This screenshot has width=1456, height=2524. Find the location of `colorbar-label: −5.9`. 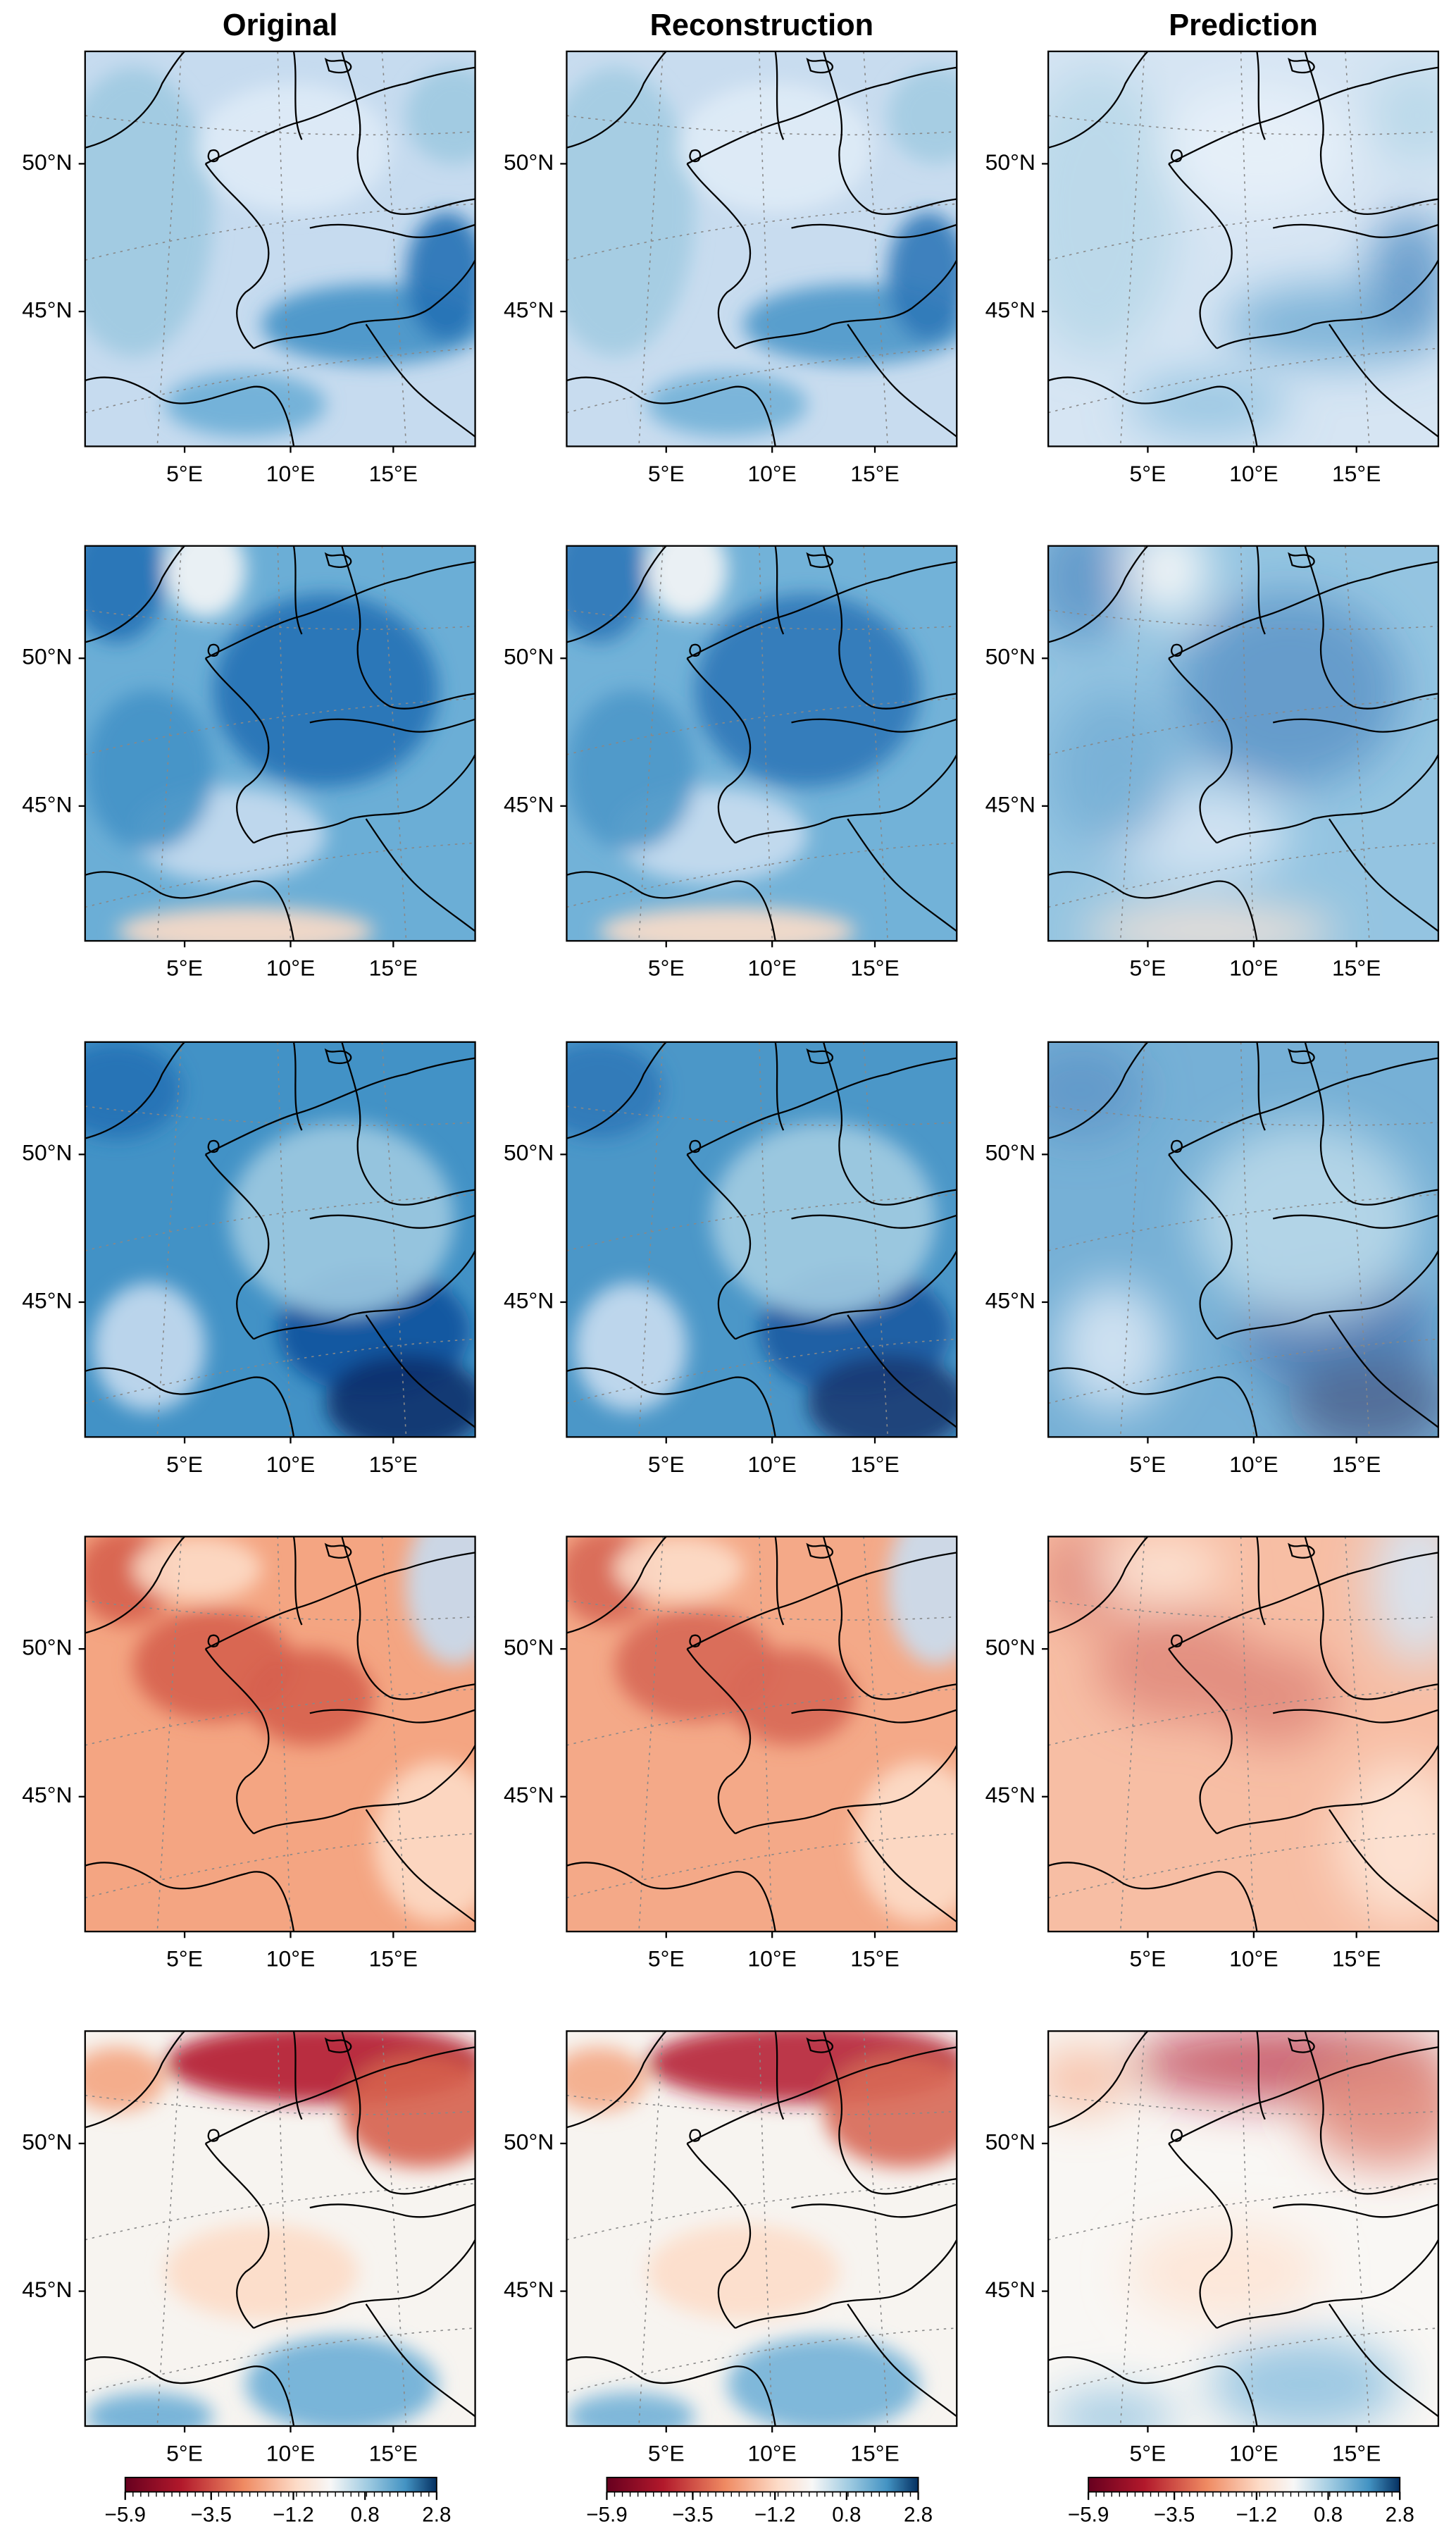

colorbar-label: −5.9 is located at coordinates (606, 2513).